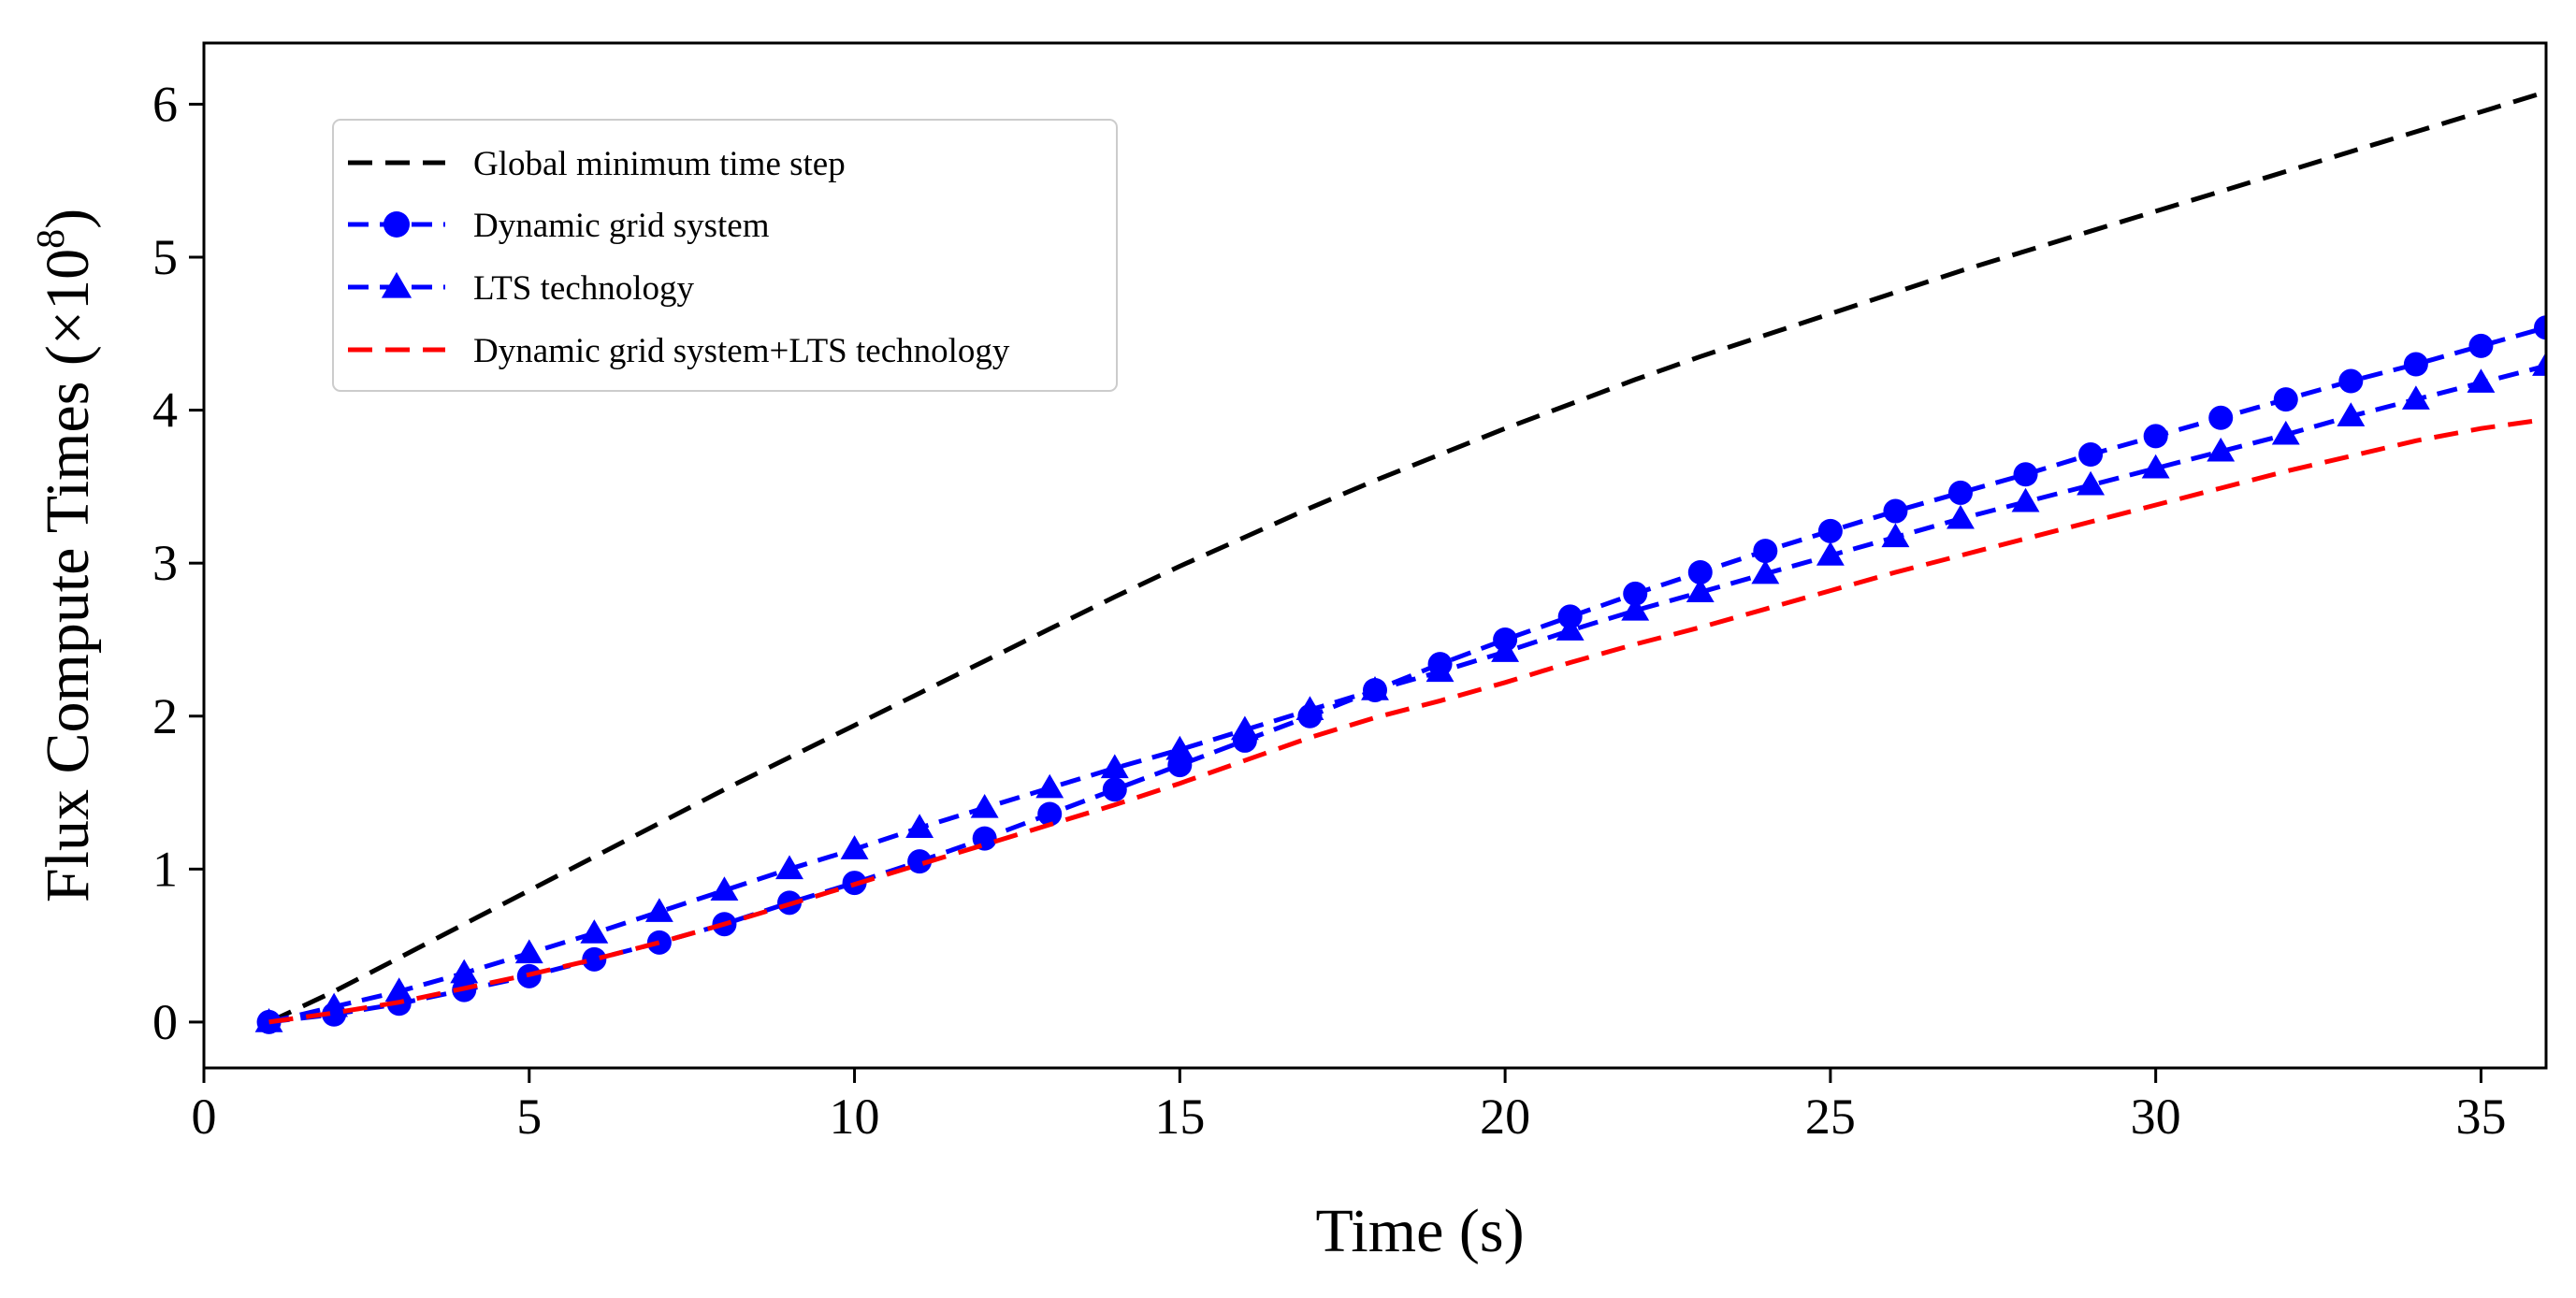 This screenshot has height=1298, width=2576. Describe the element at coordinates (1505, 1117) in the screenshot. I see `x-tick-label: 20` at that location.